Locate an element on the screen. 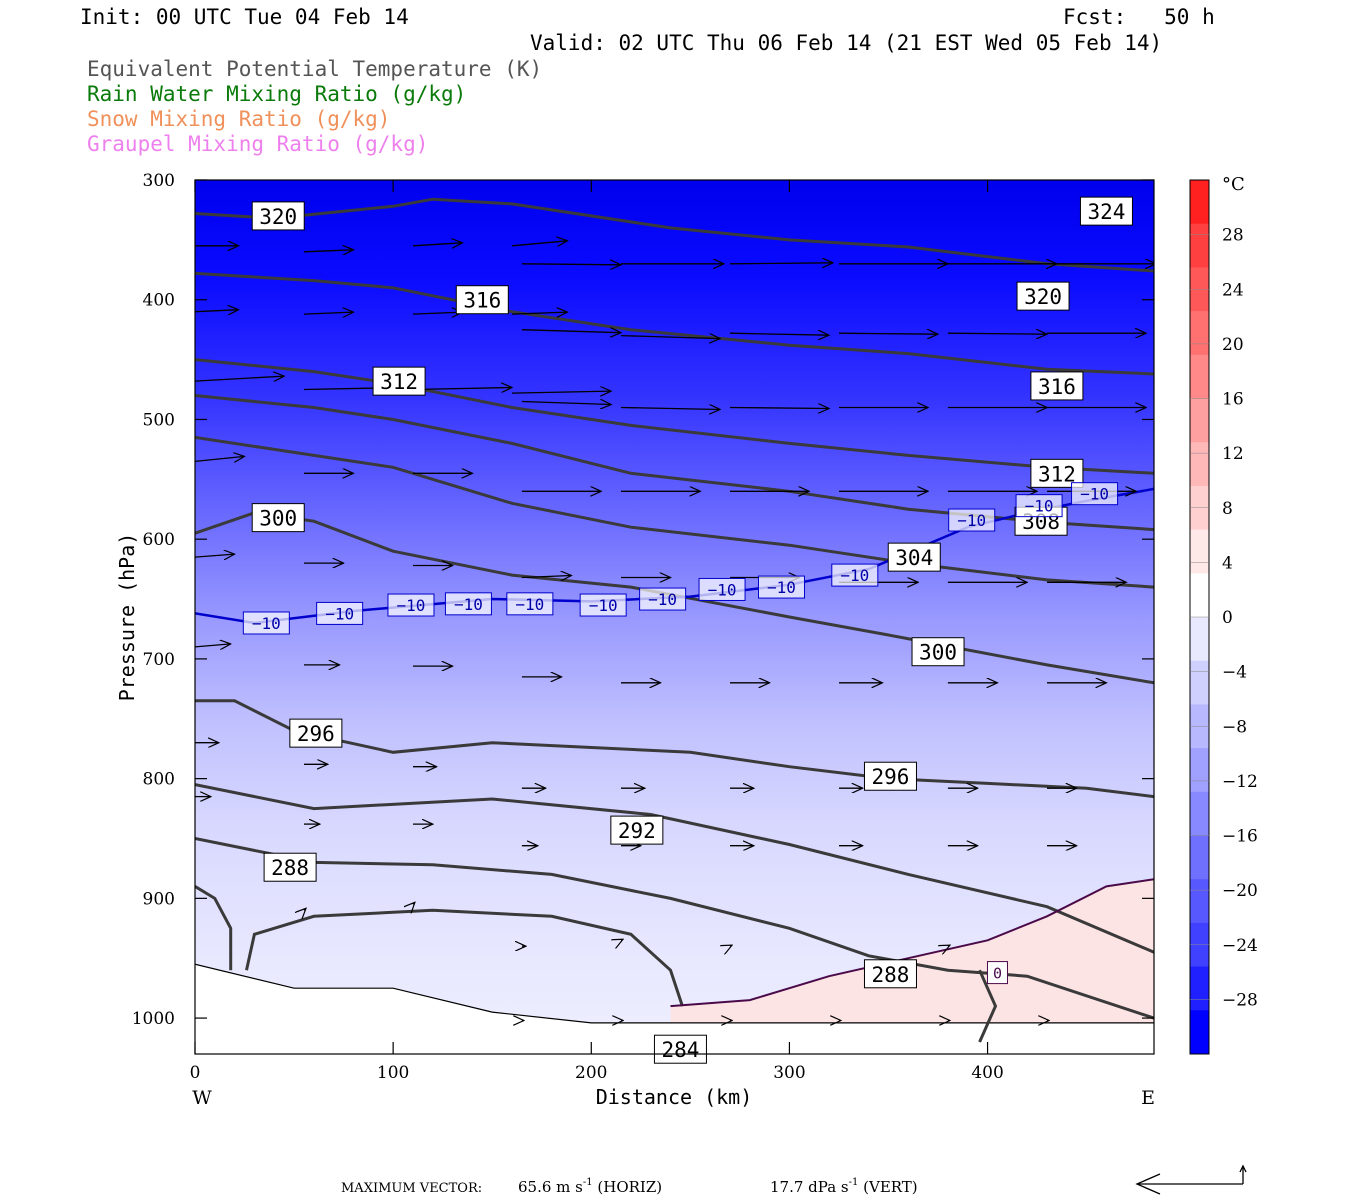  theta-e-label-296: 296 is located at coordinates (316, 733).